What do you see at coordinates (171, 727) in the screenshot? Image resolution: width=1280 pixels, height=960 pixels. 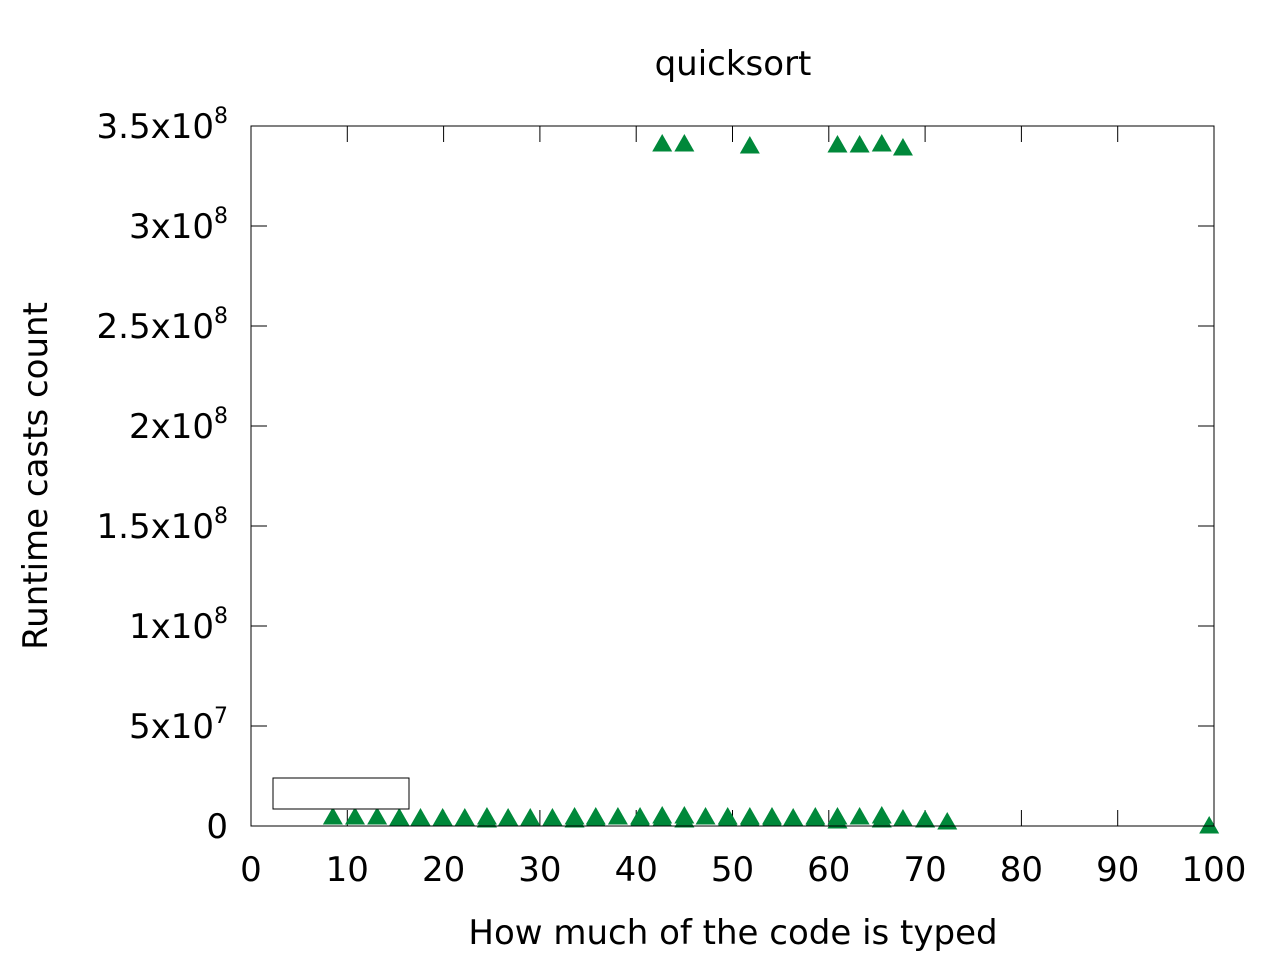 I see `y-tick-label-base: 5x10` at bounding box center [171, 727].